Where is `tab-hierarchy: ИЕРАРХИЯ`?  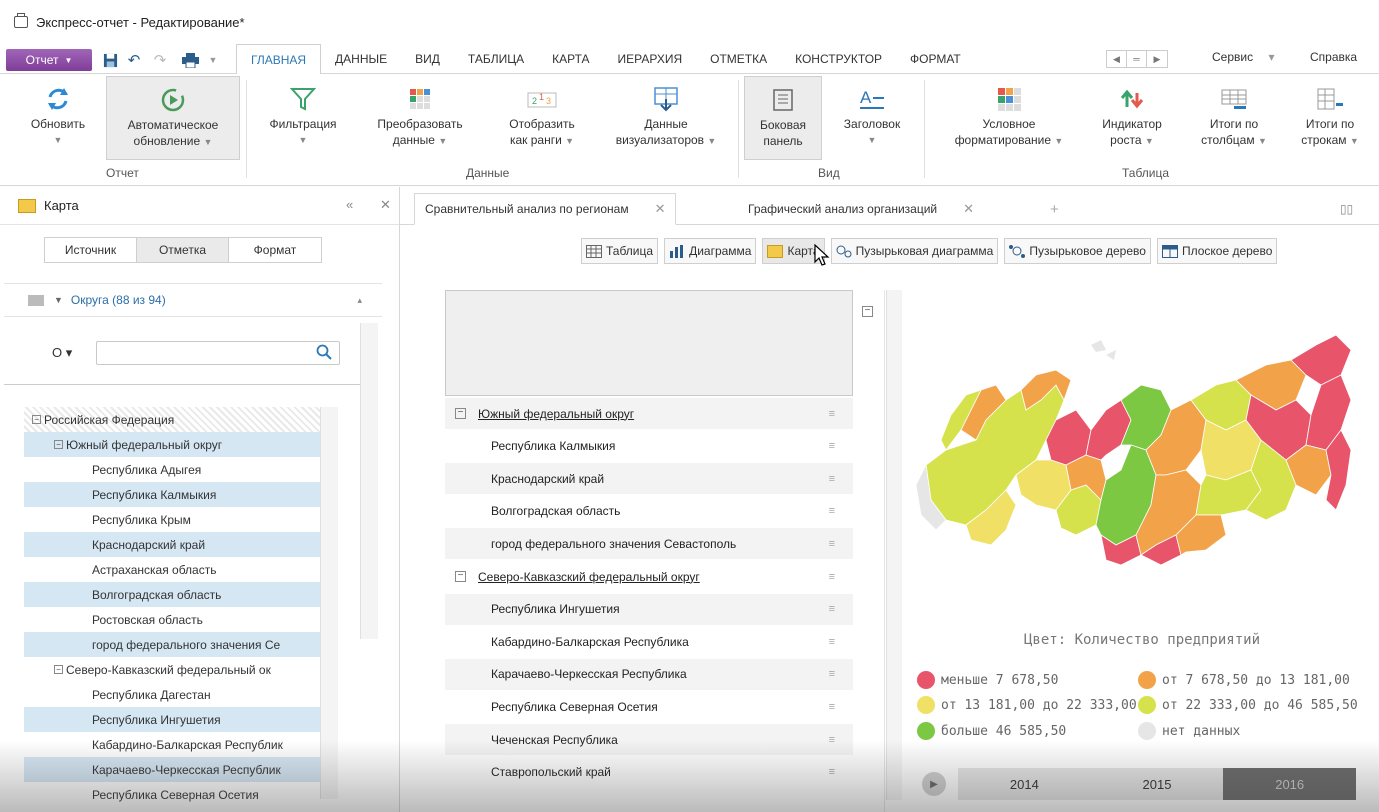 tab-hierarchy: ИЕРАРХИЯ is located at coordinates (650, 59).